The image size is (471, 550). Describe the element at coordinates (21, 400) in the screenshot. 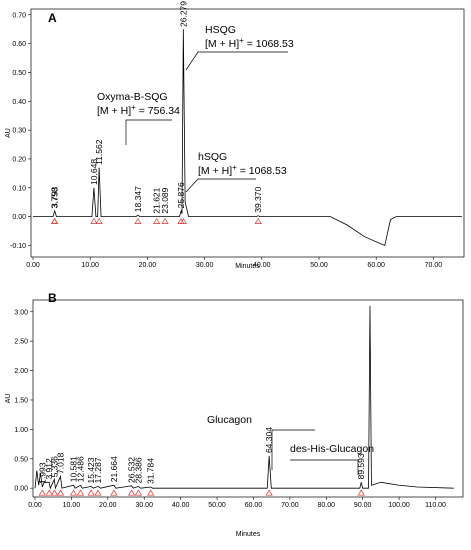

I see `y-tick-label: 1.50` at that location.